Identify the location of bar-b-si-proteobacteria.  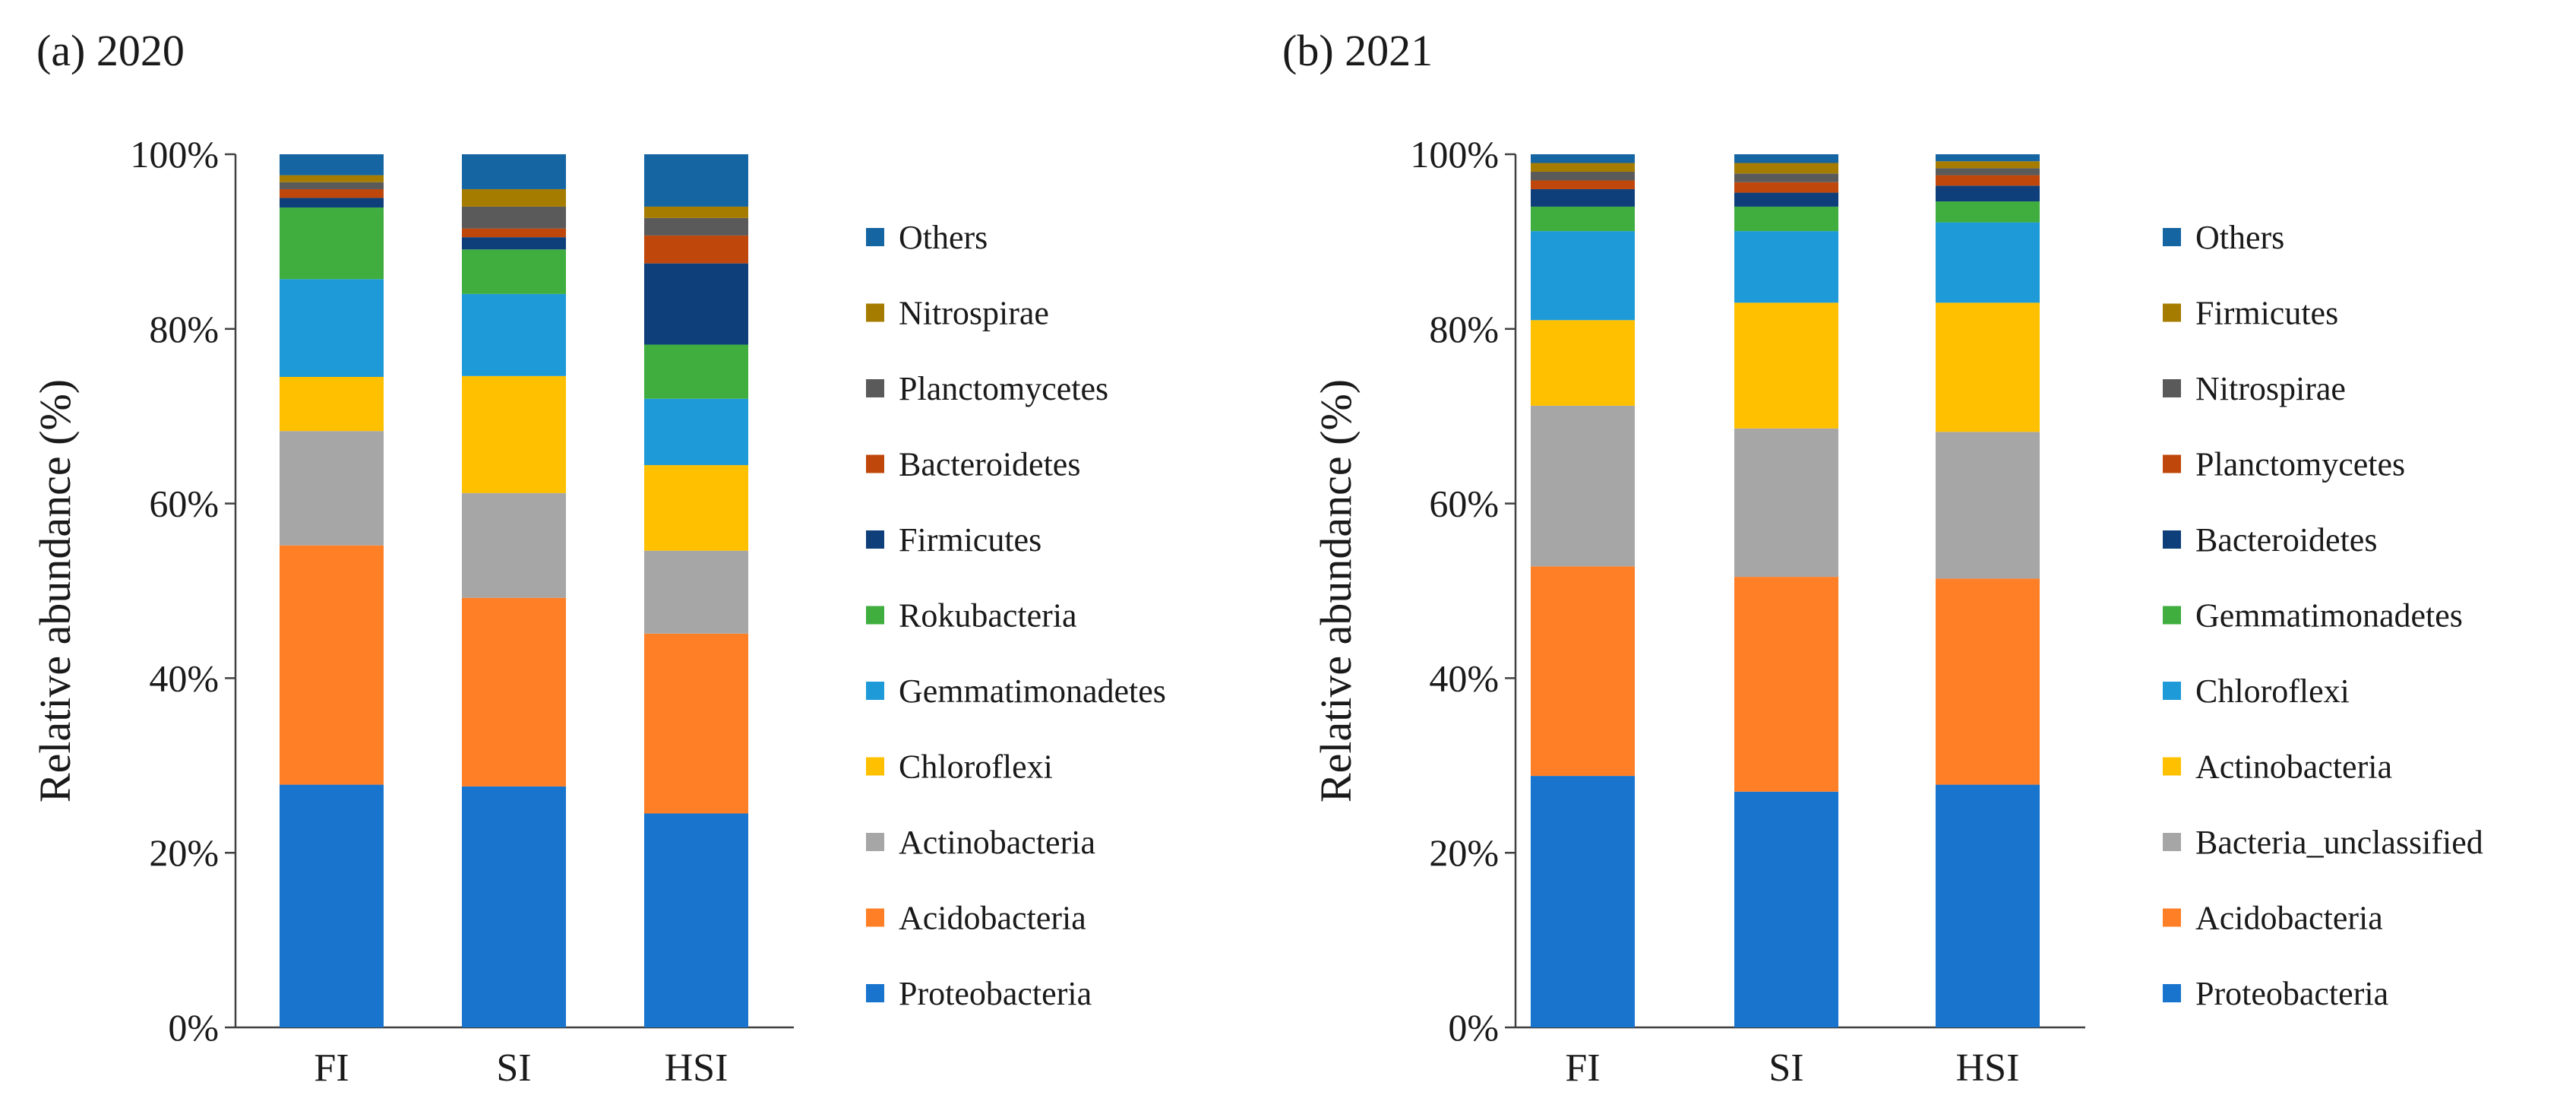
(1786, 909).